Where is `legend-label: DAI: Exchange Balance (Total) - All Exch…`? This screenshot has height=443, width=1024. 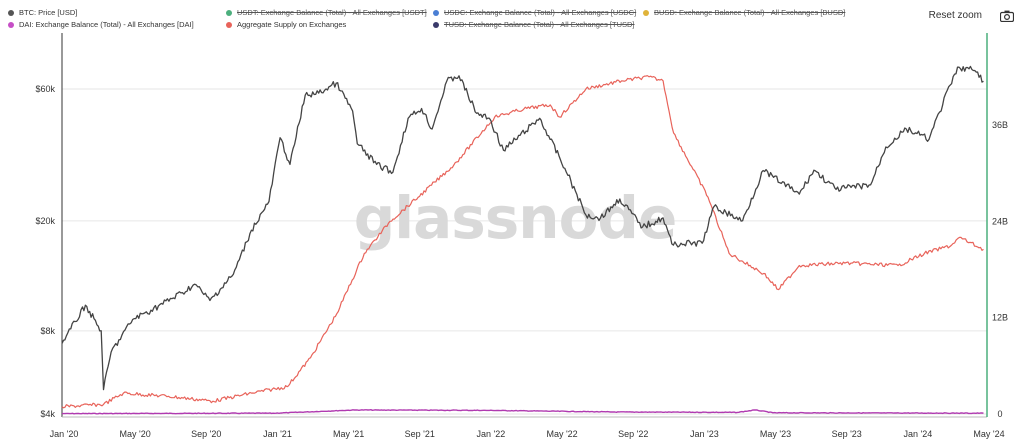 legend-label: DAI: Exchange Balance (Total) - All Exch… is located at coordinates (106, 24).